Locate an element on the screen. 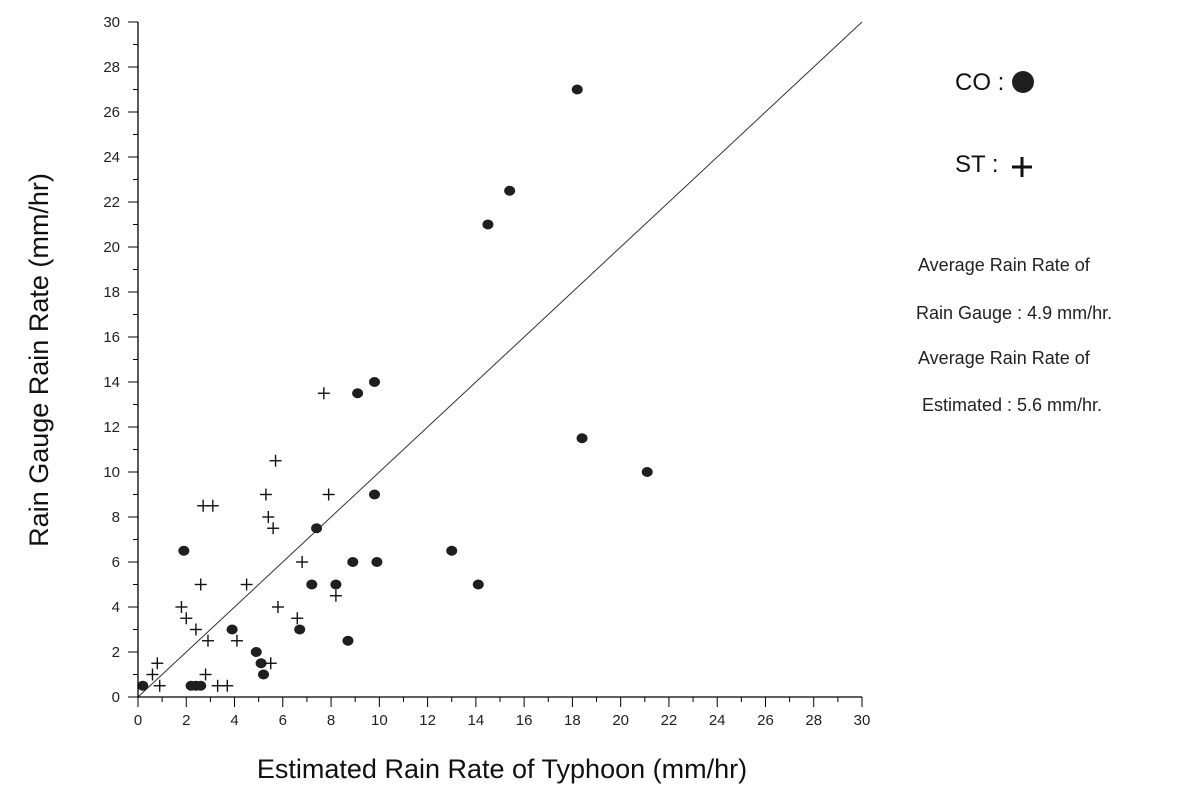 The height and width of the screenshot is (785, 1197). y-tick-label: 8 is located at coordinates (116, 517).